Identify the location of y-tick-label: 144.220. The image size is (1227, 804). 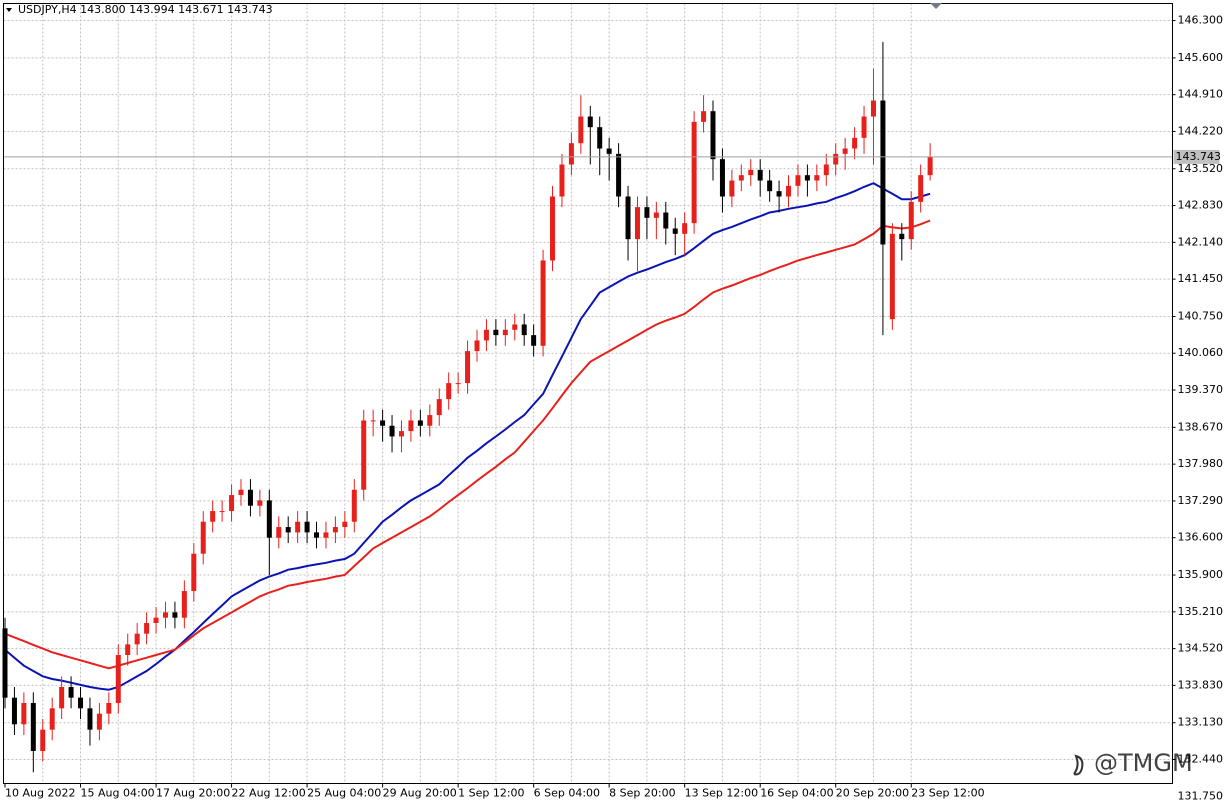
(1201, 130).